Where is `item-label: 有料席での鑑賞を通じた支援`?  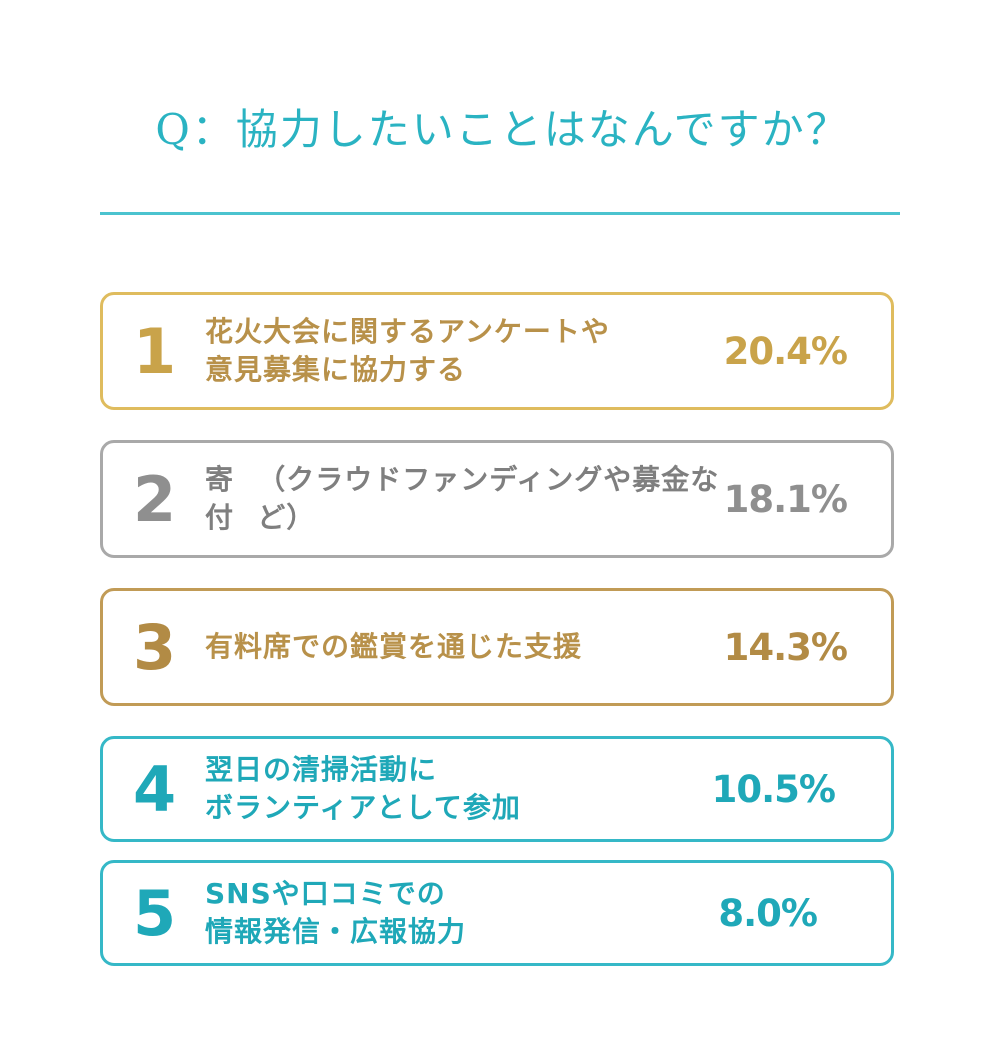
item-label: 有料席での鑑賞を通じた支援 is located at coordinates (465, 647).